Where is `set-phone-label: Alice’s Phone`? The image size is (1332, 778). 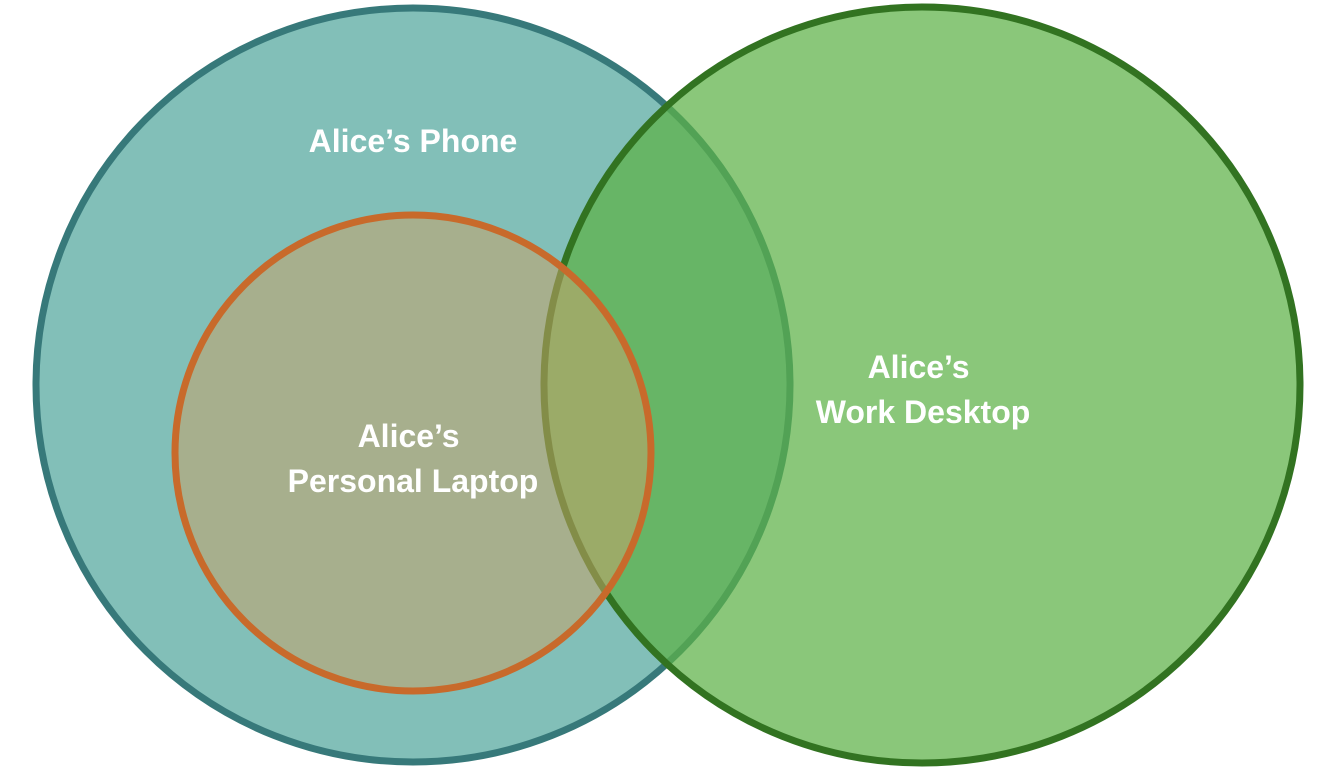 set-phone-label: Alice’s Phone is located at coordinates (413, 141).